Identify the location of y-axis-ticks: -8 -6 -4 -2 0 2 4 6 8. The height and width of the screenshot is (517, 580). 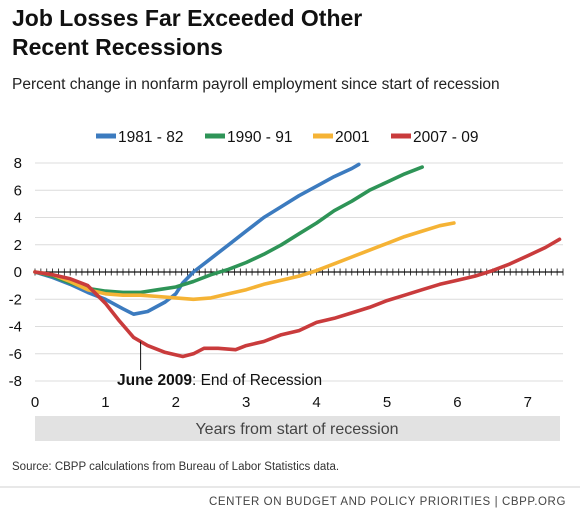
(15, 272).